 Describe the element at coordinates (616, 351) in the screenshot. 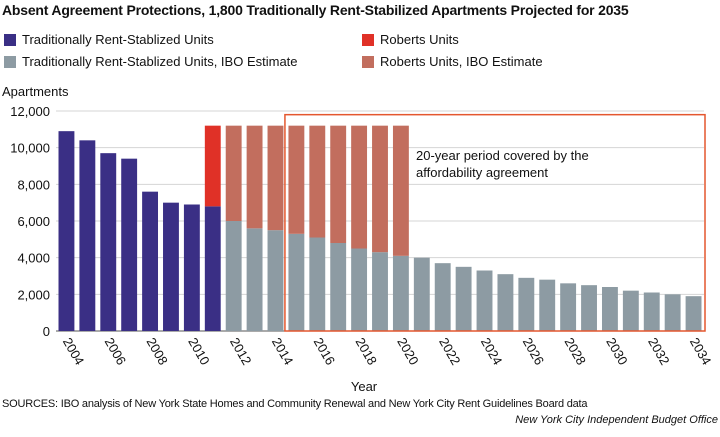

I see `x-tick-label: 2030` at that location.